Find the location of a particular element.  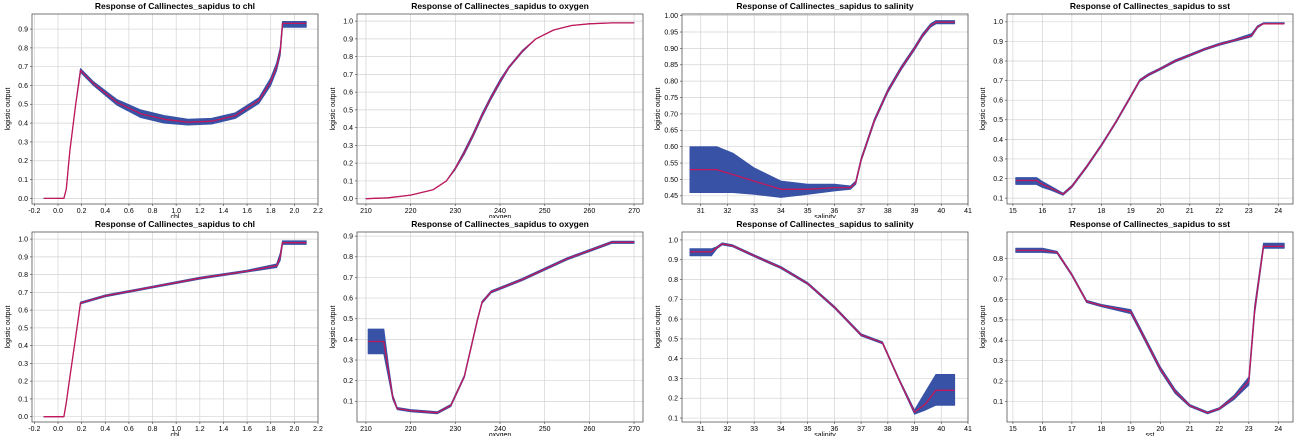

x-tick-label: 32 is located at coordinates (728, 429).